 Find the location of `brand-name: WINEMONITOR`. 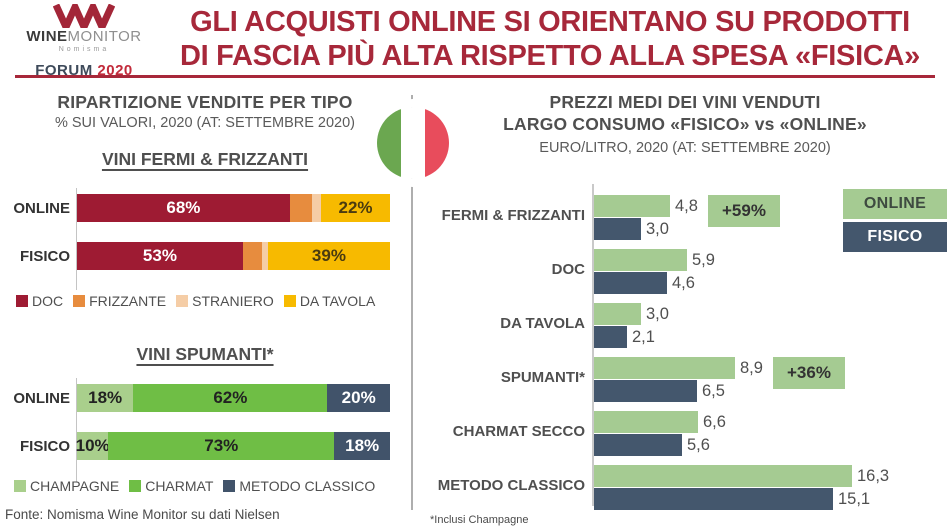

brand-name: WINEMONITOR is located at coordinates (84, 36).